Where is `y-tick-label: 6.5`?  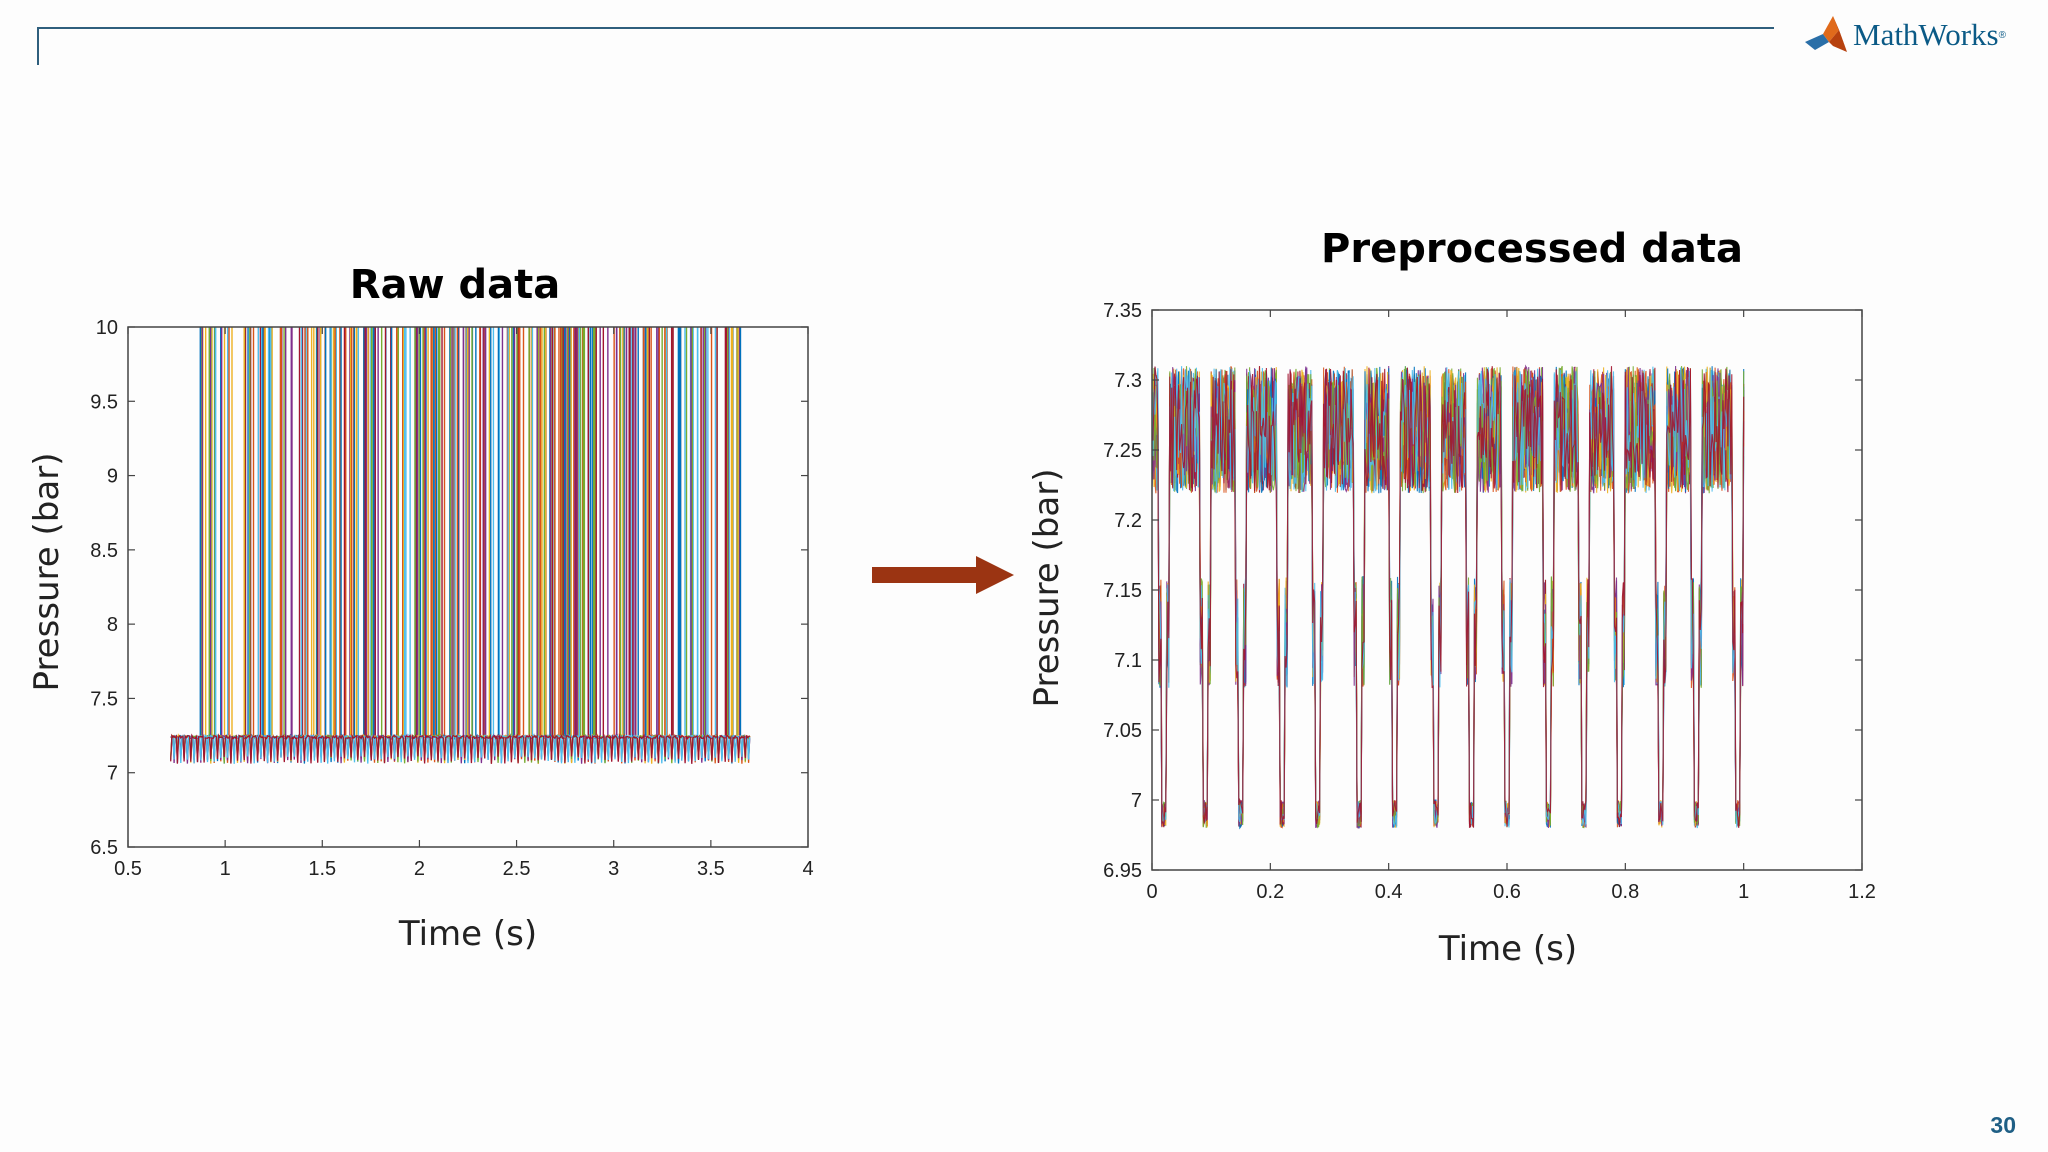 y-tick-label: 6.5 is located at coordinates (104, 848).